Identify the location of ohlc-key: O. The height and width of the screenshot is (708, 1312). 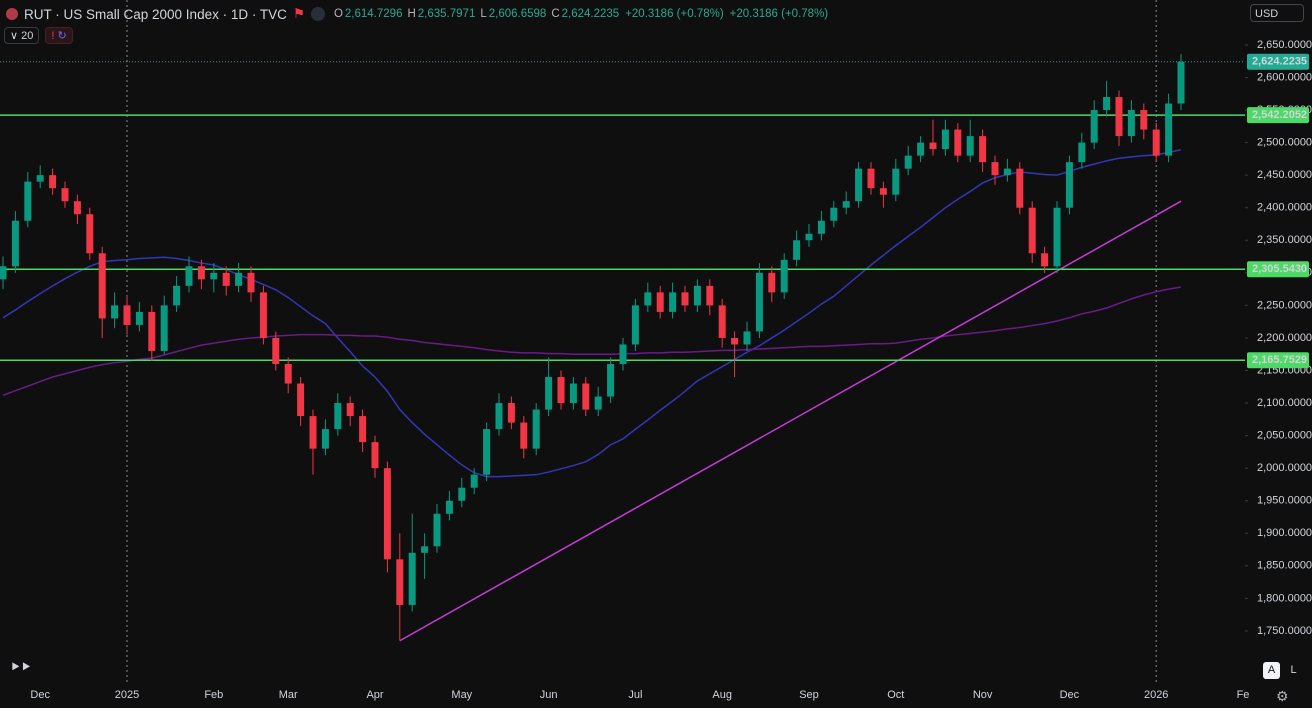
(338, 14).